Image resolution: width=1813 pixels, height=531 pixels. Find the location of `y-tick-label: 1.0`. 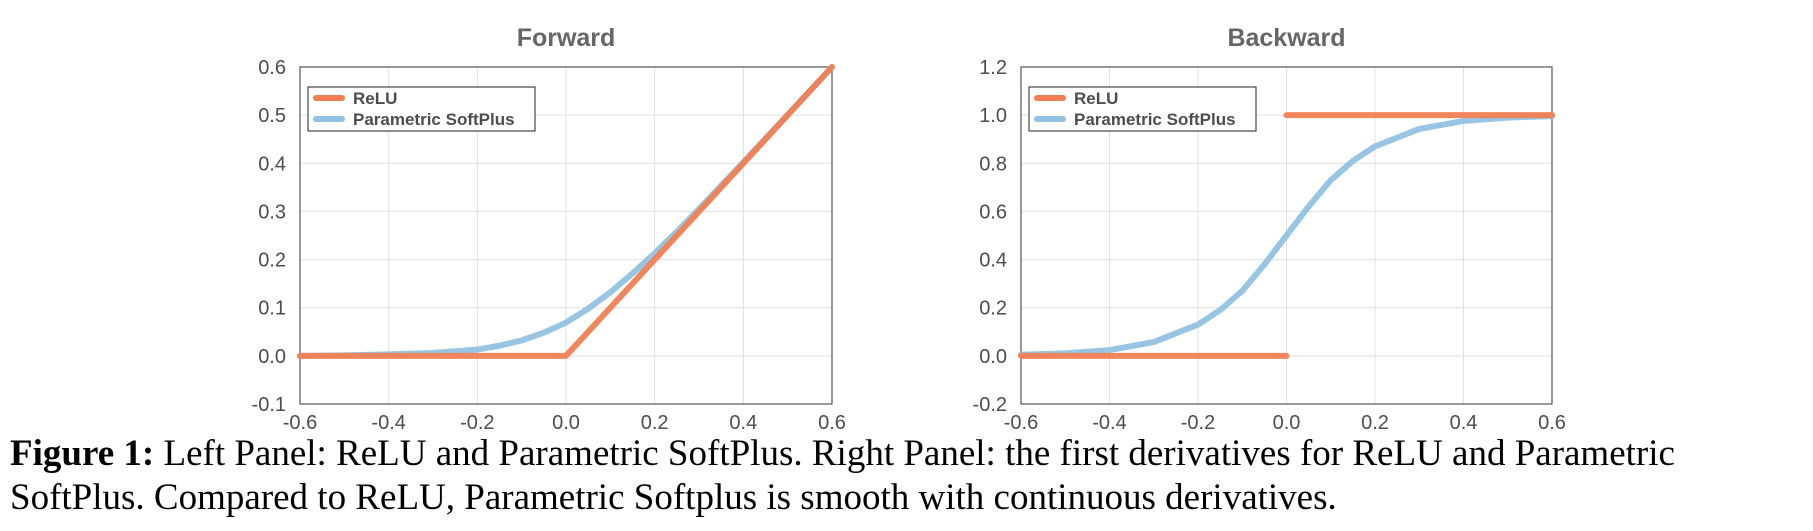

y-tick-label: 1.0 is located at coordinates (993, 116).